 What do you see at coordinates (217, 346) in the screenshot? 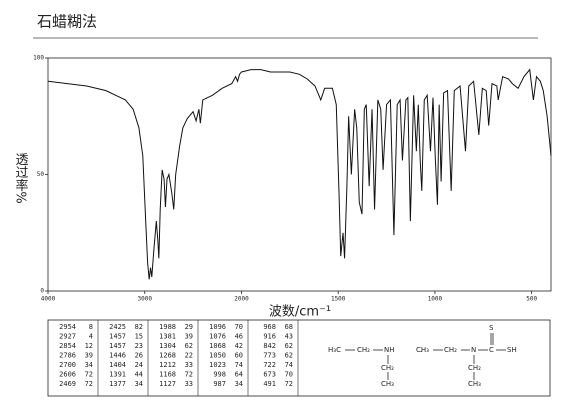
I see `peak-wavenumber: 1068` at bounding box center [217, 346].